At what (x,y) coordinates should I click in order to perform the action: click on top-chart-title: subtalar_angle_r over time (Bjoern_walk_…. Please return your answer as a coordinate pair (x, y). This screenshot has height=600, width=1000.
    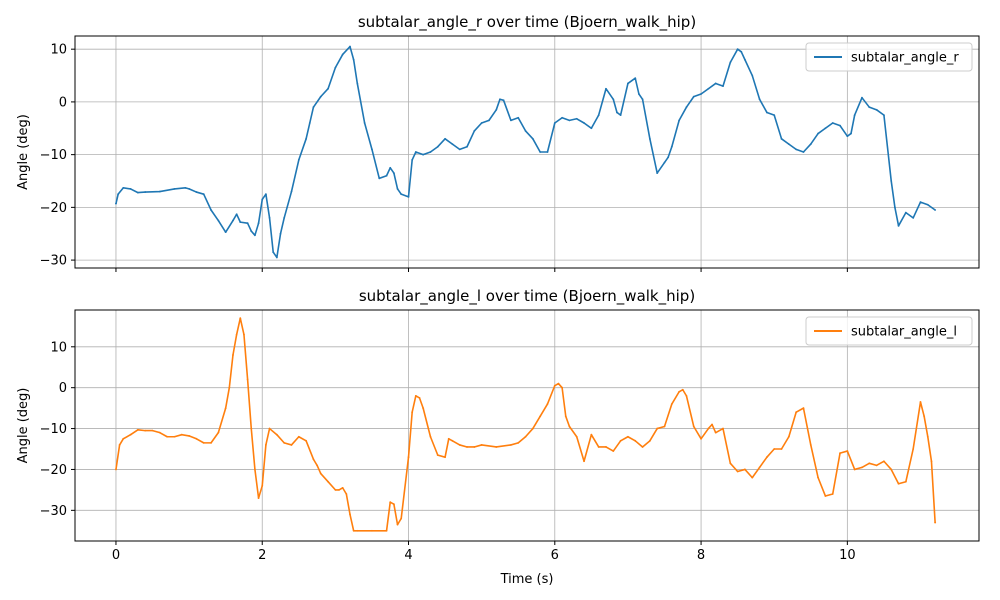
    Looking at the image, I should click on (527, 22).